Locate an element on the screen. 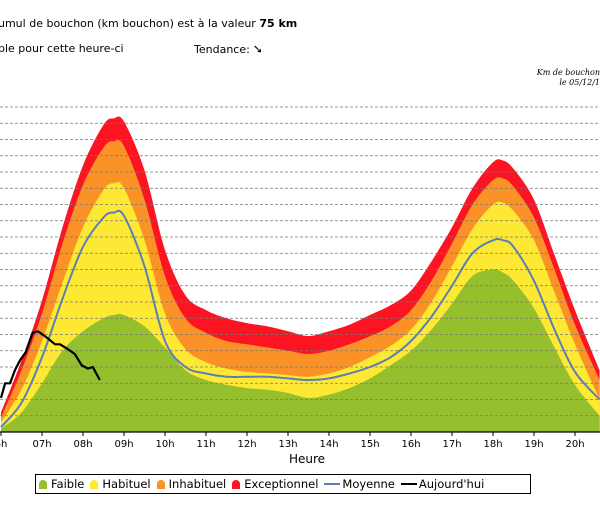 The width and height of the screenshot is (600, 507). habituel-swatch-icon is located at coordinates (94, 484).